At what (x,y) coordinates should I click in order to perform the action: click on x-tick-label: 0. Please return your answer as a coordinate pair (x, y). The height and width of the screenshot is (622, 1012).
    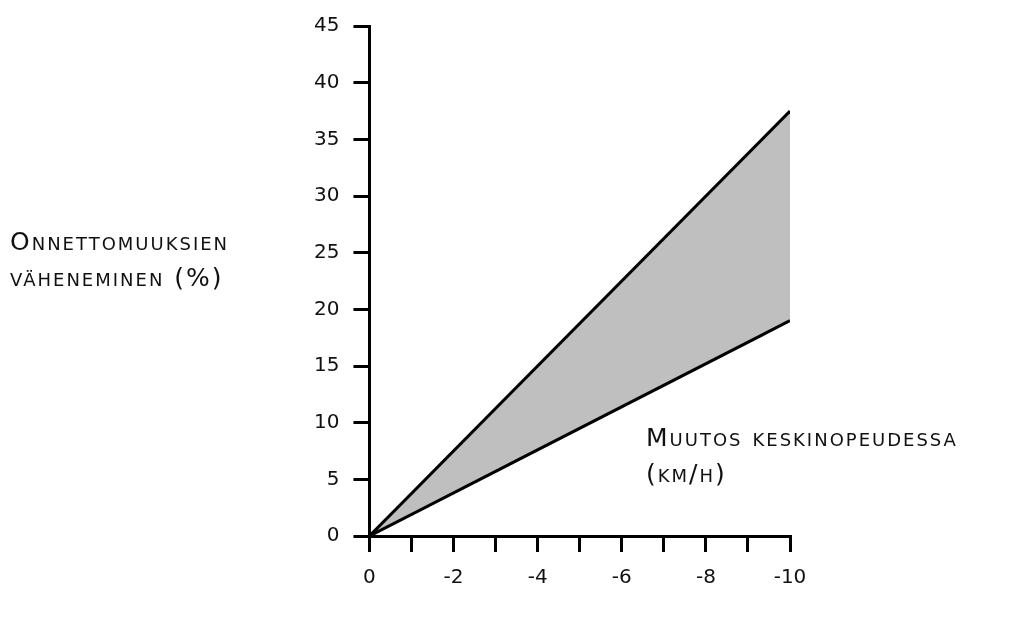
    Looking at the image, I should click on (369, 576).